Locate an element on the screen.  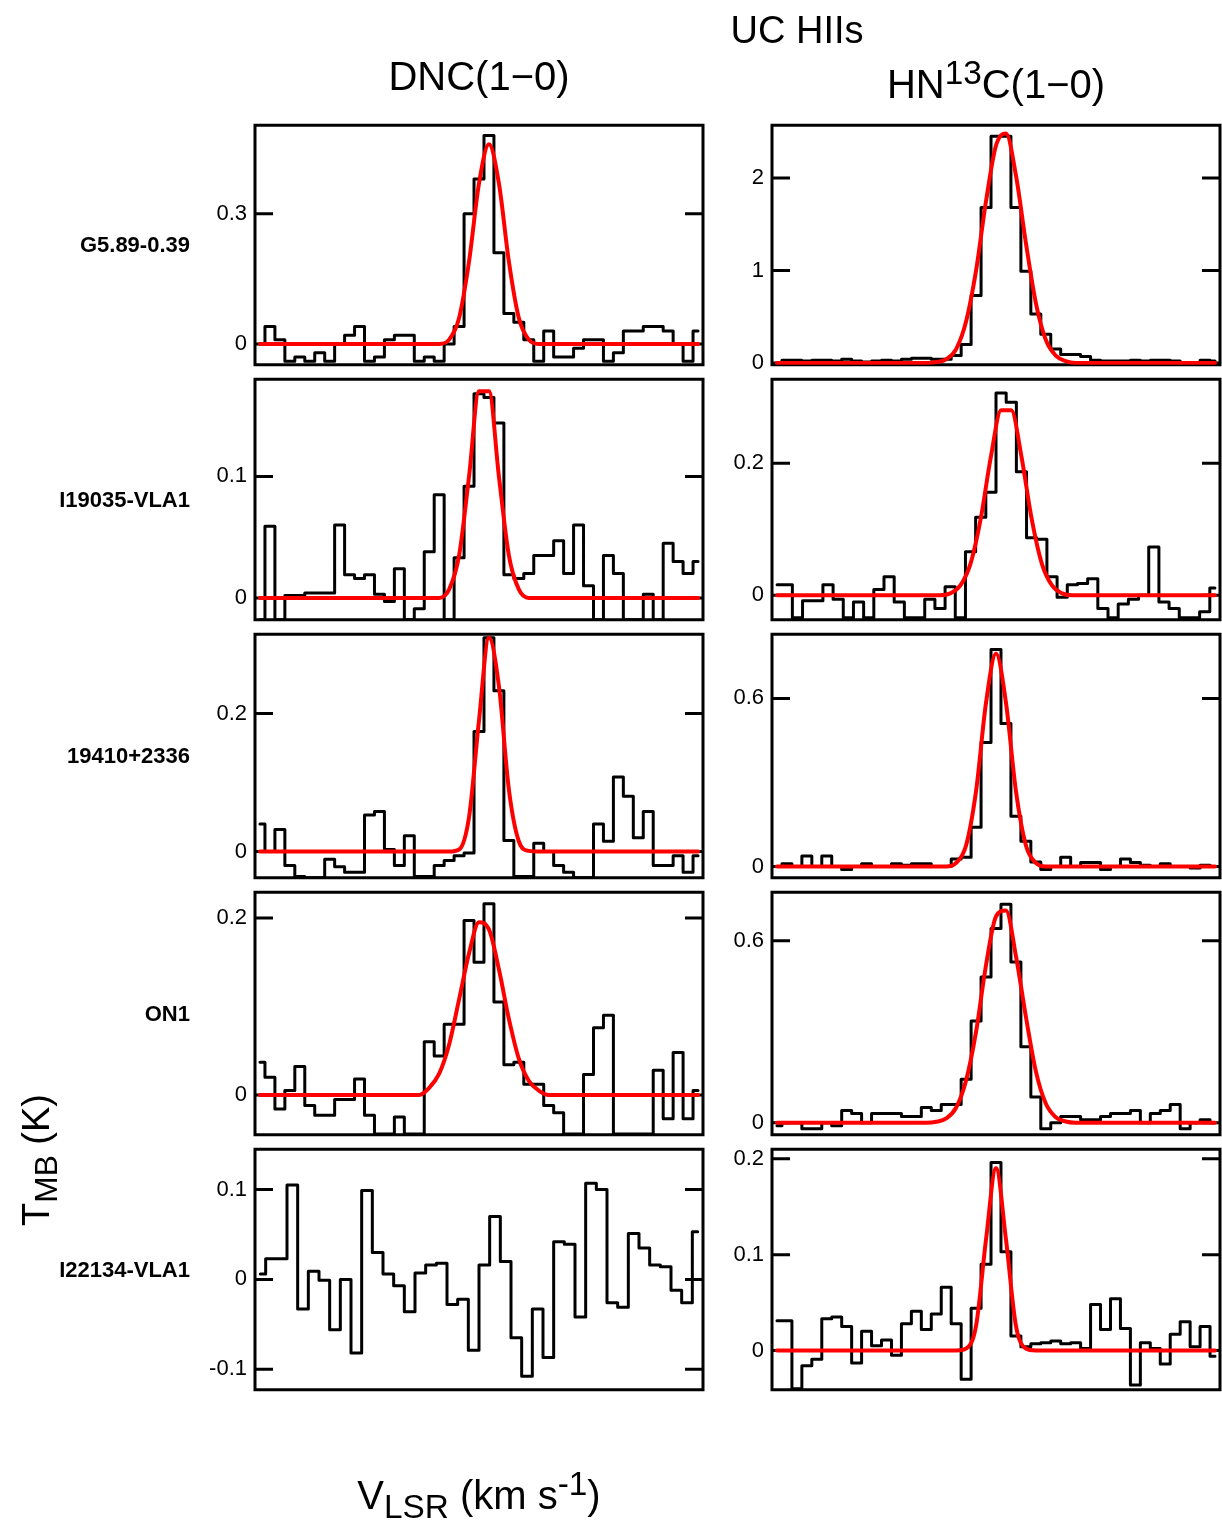
text: UC HIIs is located at coordinates (797, 30).